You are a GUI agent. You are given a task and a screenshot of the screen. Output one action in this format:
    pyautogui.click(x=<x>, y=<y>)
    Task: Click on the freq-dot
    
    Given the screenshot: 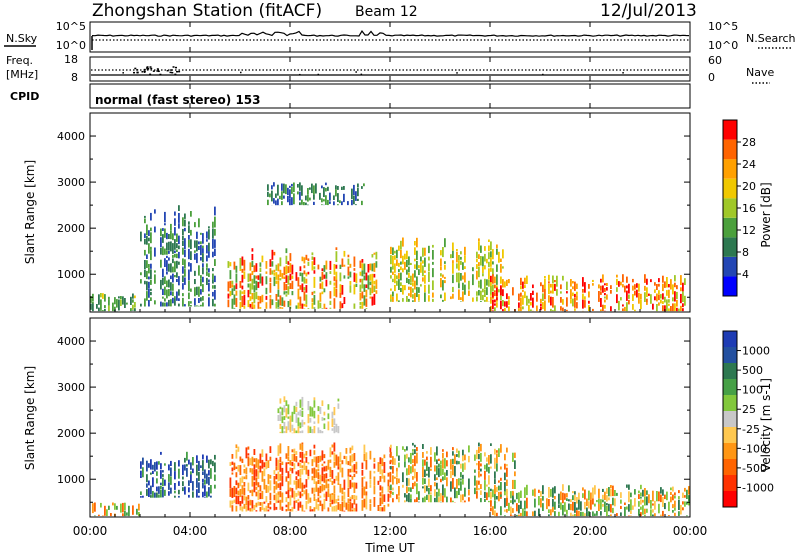 What is the action you would take?
    pyautogui.click(x=177, y=71)
    